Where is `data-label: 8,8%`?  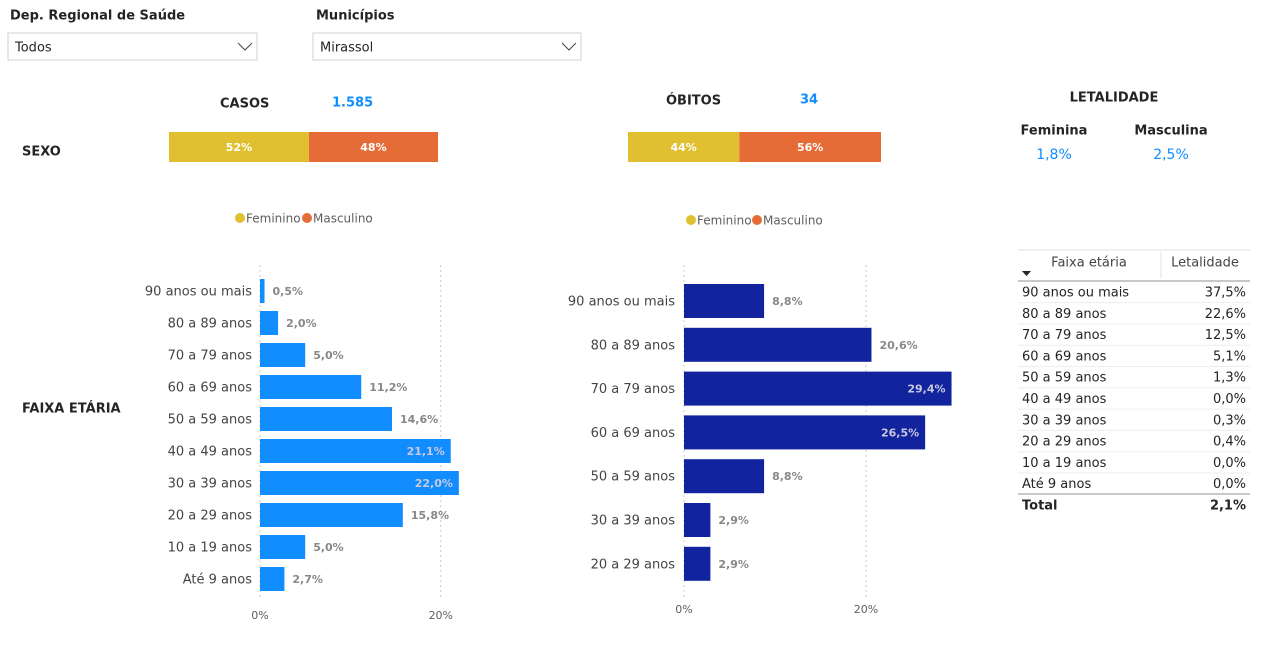 data-label: 8,8% is located at coordinates (787, 301).